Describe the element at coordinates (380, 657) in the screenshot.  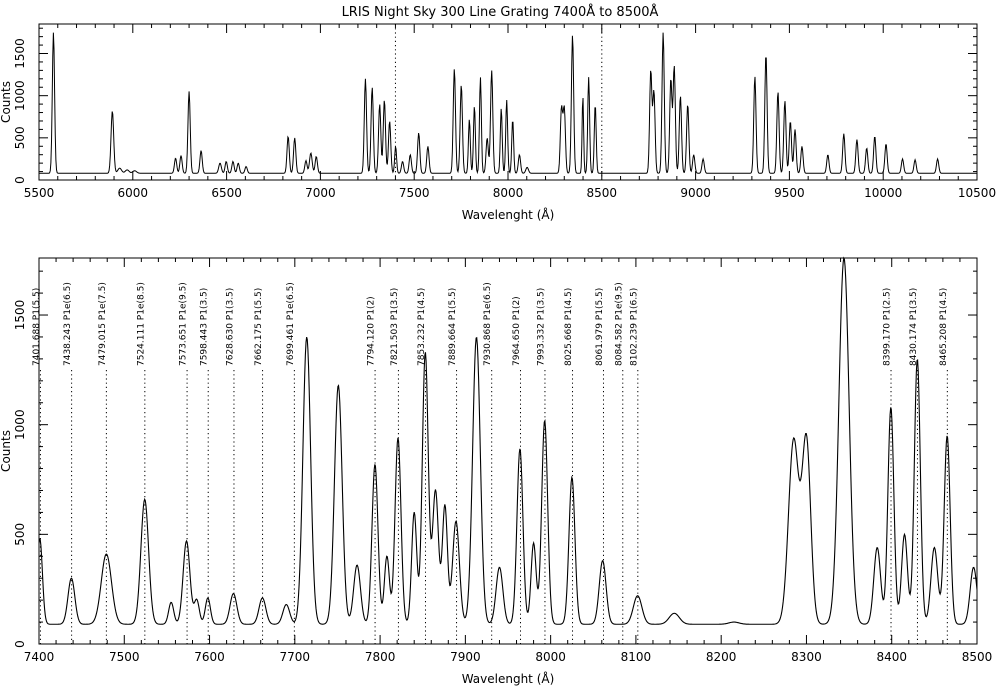
I see `x-tick-label: 7800` at that location.